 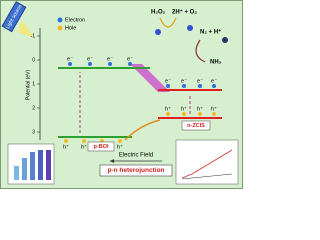 I want to click on axis-label: Potential (eV), so click(x=28, y=85).